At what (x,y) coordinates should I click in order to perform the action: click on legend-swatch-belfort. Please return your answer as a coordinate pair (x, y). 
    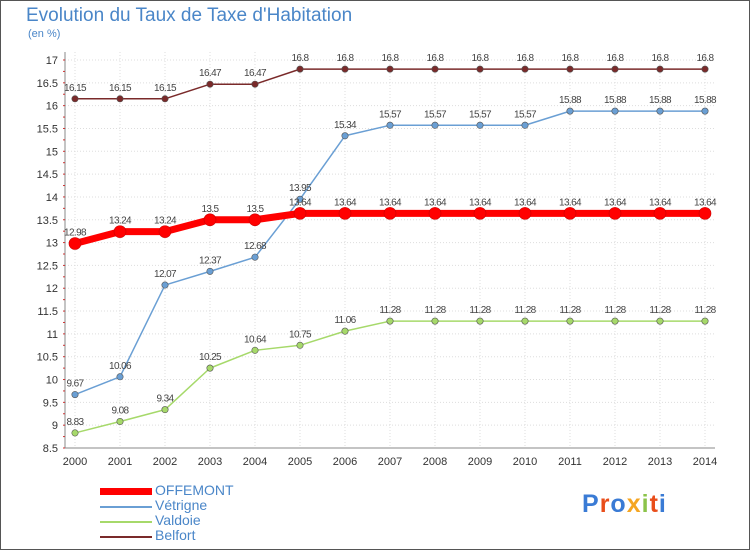
    Looking at the image, I should click on (126, 537).